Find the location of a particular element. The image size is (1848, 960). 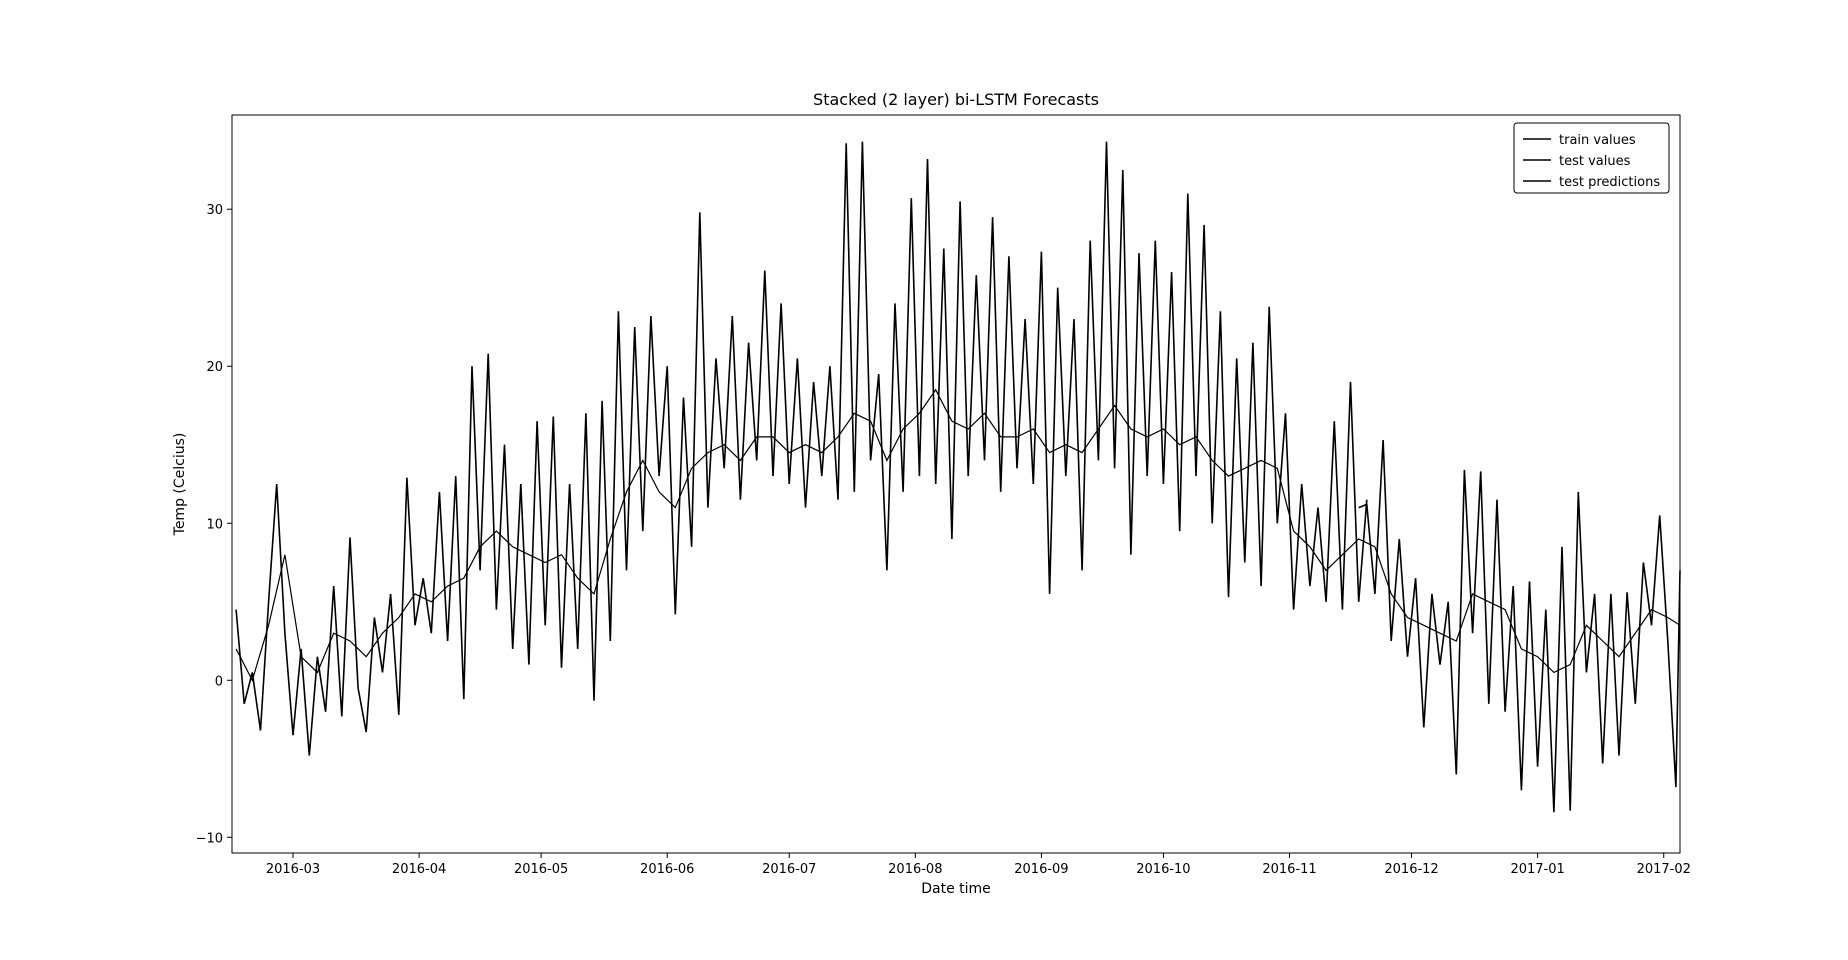

y-tick-label: −10 is located at coordinates (209, 838).